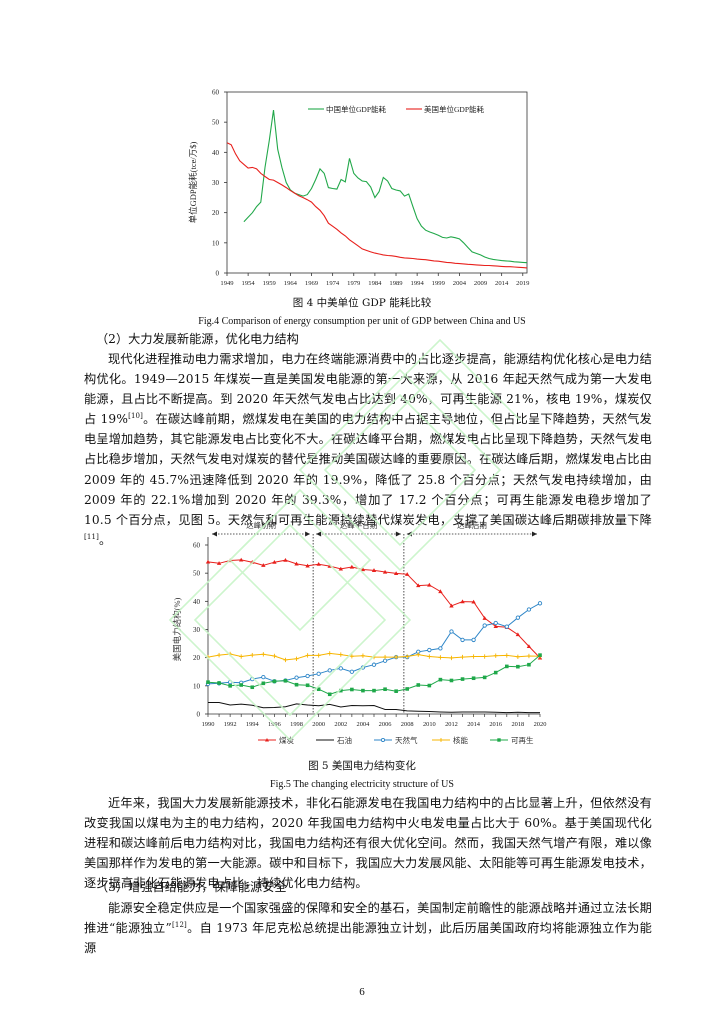 The height and width of the screenshot is (1024, 724). What do you see at coordinates (291, 283) in the screenshot?
I see `x-tick-label: 1964` at bounding box center [291, 283].